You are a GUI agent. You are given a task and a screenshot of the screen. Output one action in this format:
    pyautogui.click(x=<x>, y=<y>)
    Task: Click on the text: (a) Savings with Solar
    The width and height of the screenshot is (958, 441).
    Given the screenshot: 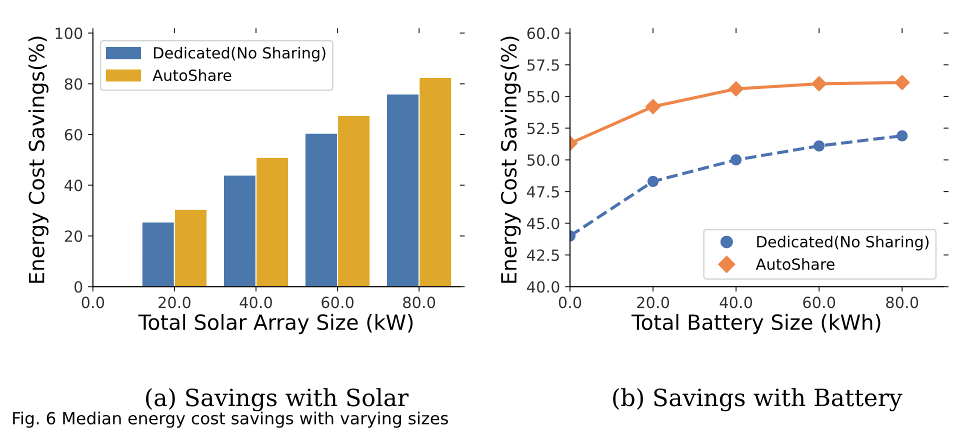 What is the action you would take?
    pyautogui.click(x=277, y=400)
    